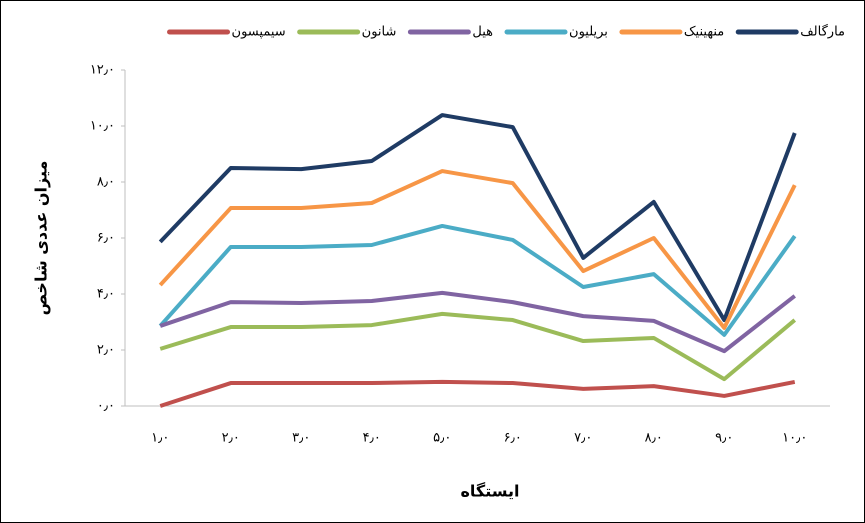 The image size is (865, 523). Describe the element at coordinates (102, 70) in the screenshot. I see `y-tick-label: ۱۲٫۰` at that location.